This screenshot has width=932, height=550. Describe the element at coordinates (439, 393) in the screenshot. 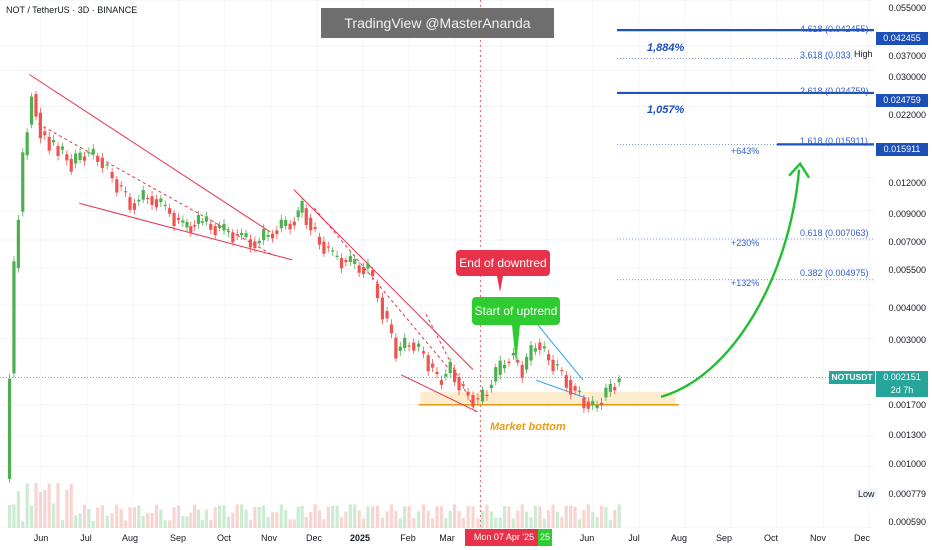

I see `wedge2-lower-line` at that location.